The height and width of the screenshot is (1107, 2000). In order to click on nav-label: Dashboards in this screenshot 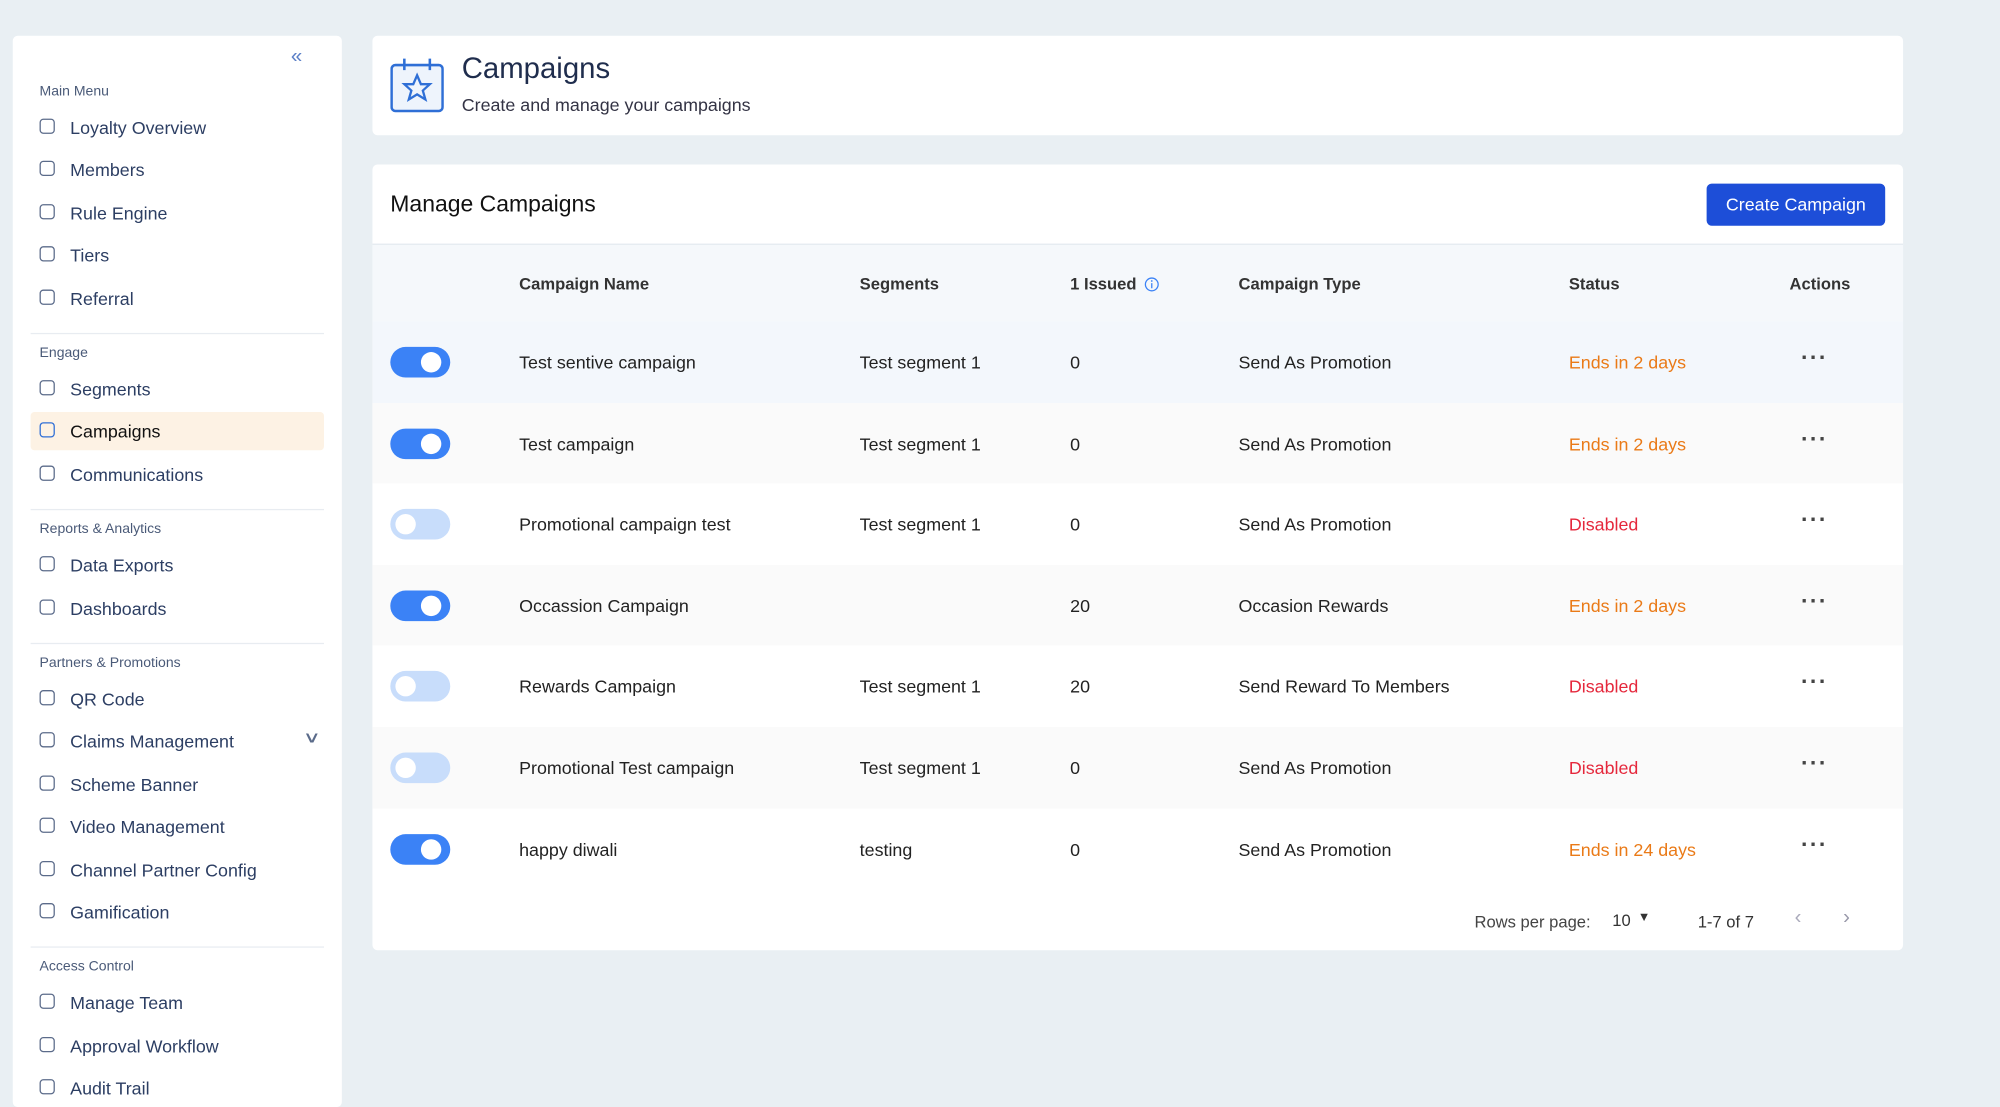, I will do `click(118, 608)`.